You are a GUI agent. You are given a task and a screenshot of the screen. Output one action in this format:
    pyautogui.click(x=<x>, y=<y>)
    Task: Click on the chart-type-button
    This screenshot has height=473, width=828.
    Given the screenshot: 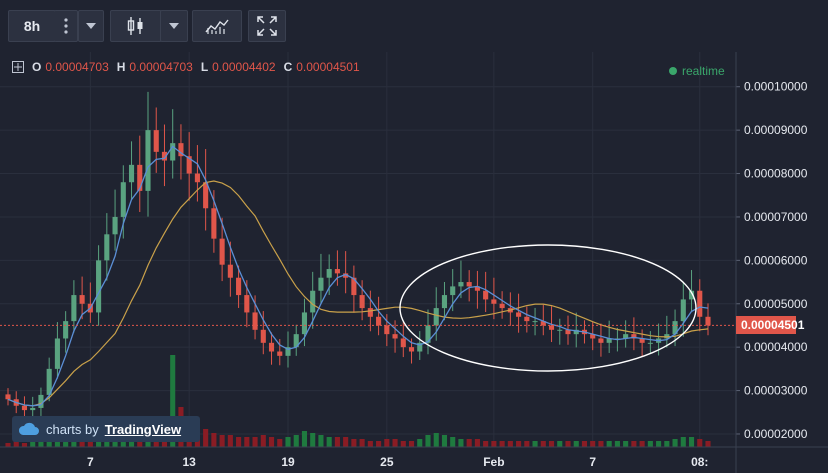 What is the action you would take?
    pyautogui.click(x=136, y=26)
    